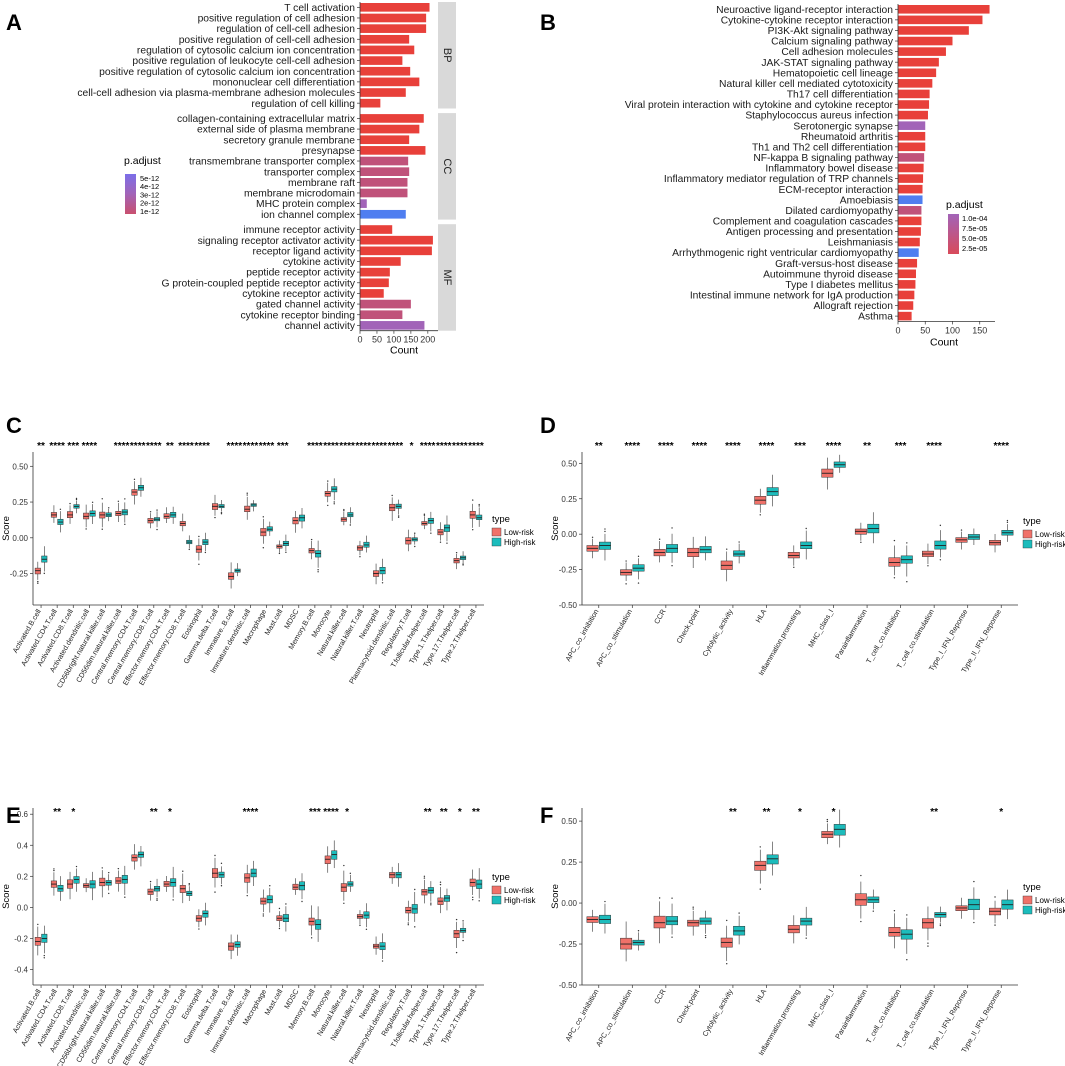  Describe the element at coordinates (347, 812) in the screenshot. I see `significance-label: *` at that location.